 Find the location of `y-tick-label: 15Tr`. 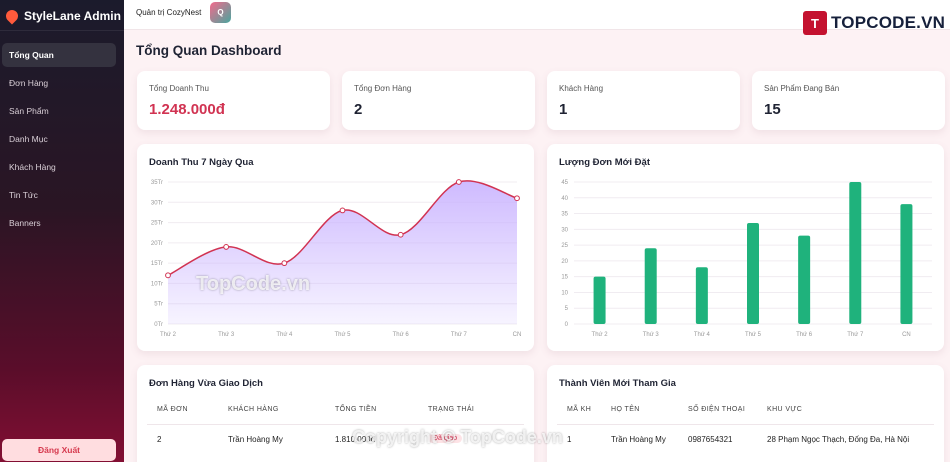

y-tick-label: 15Tr is located at coordinates (157, 264).